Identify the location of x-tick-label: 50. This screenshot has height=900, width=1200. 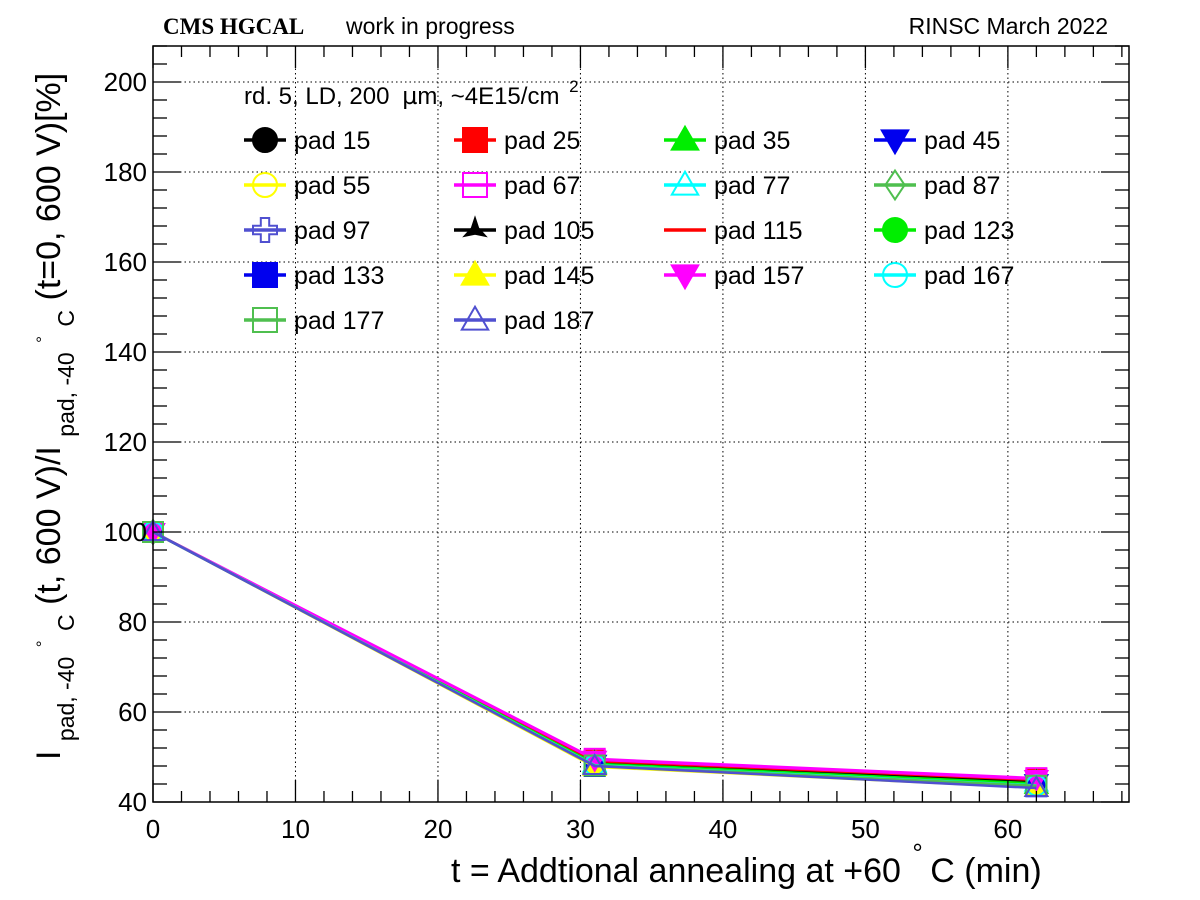
(865, 829).